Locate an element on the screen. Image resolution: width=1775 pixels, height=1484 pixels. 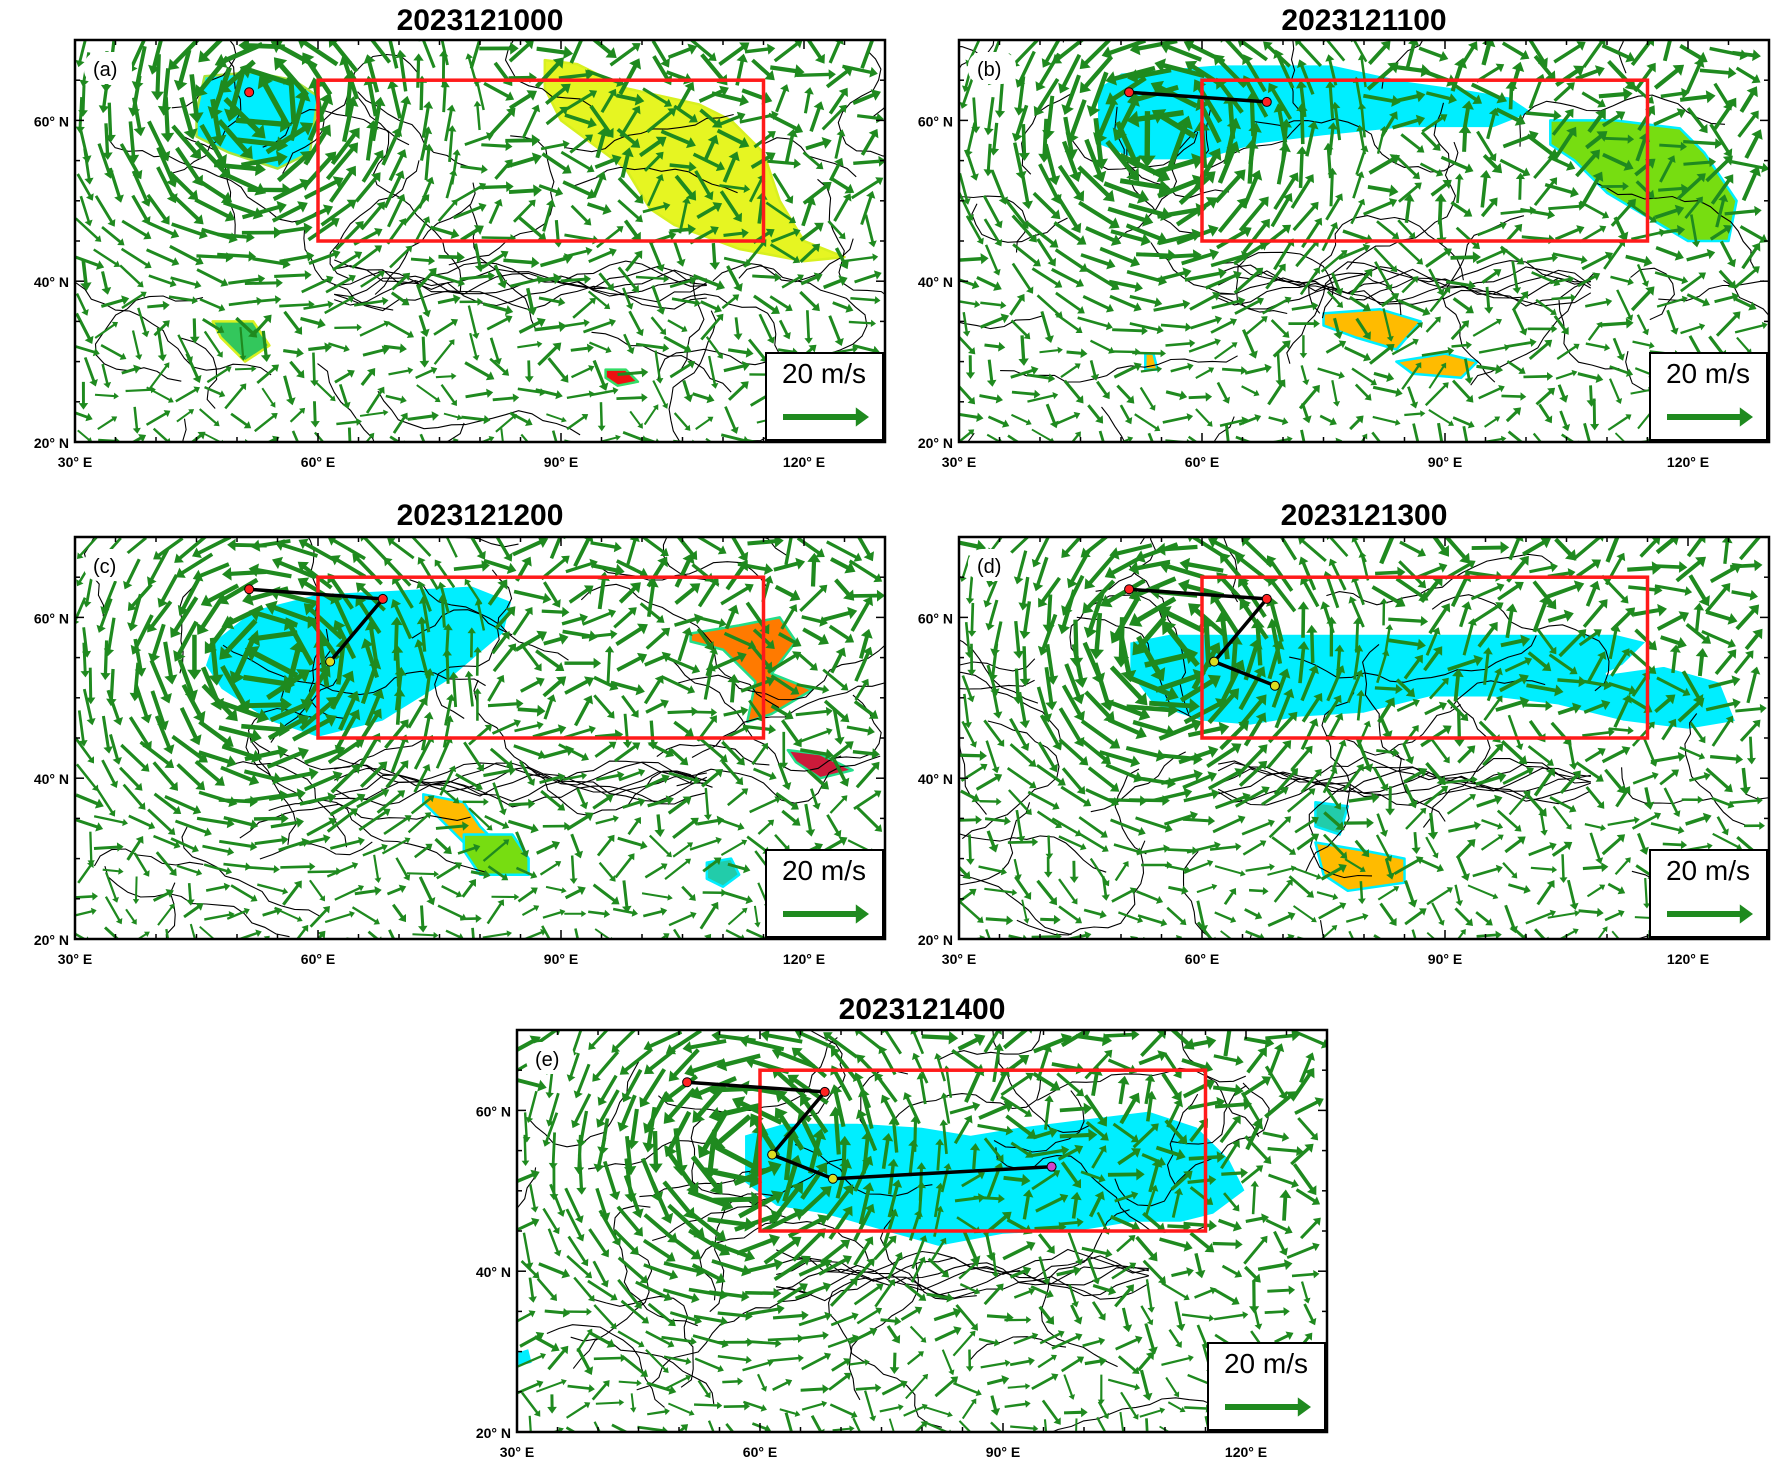
track-point is located at coordinates (832, 1178).